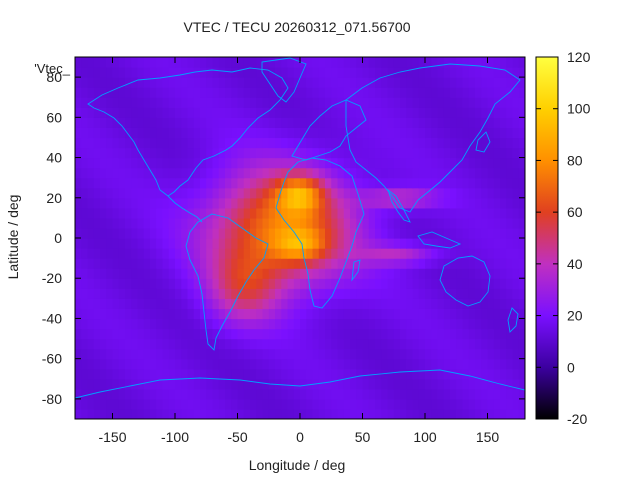 This screenshot has width=640, height=480. What do you see at coordinates (575, 316) in the screenshot?
I see `colorbar-tick-label: 20` at bounding box center [575, 316].